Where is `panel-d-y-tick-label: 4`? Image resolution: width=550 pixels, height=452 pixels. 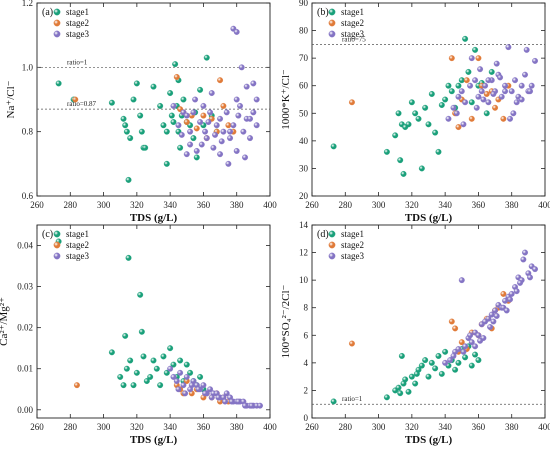
panel-d-y-tick-label: 4 is located at coordinates (306, 363).